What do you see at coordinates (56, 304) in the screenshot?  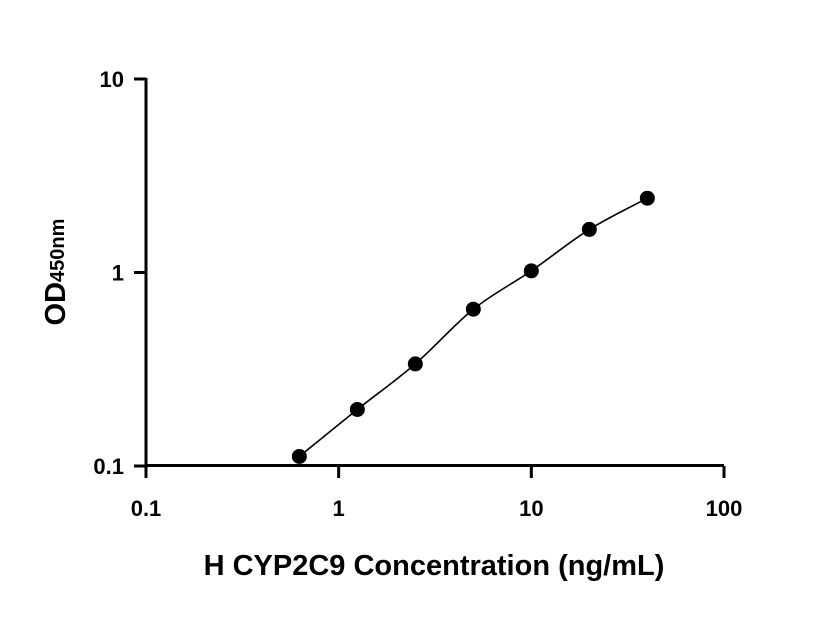 I see `y-axis-title-main: OD` at bounding box center [56, 304].